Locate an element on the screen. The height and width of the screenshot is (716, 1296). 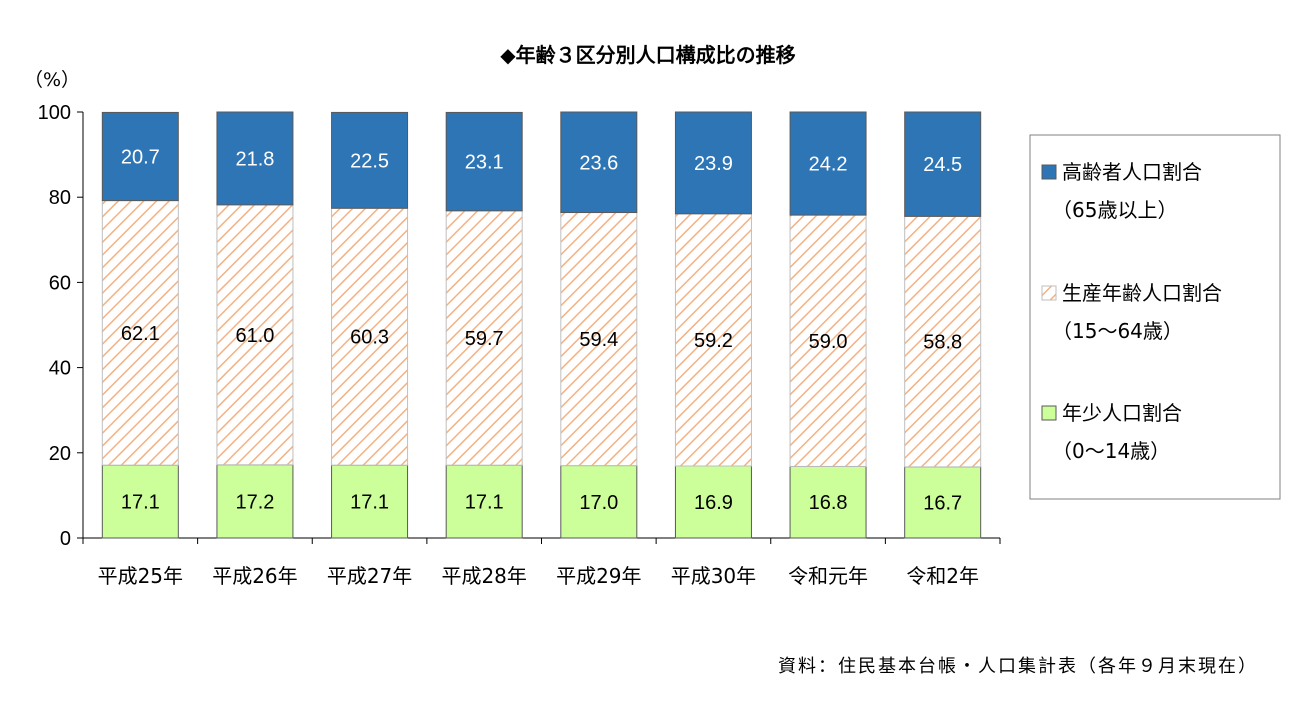
y-axis-unit-label: （%） is located at coordinates (52, 80).